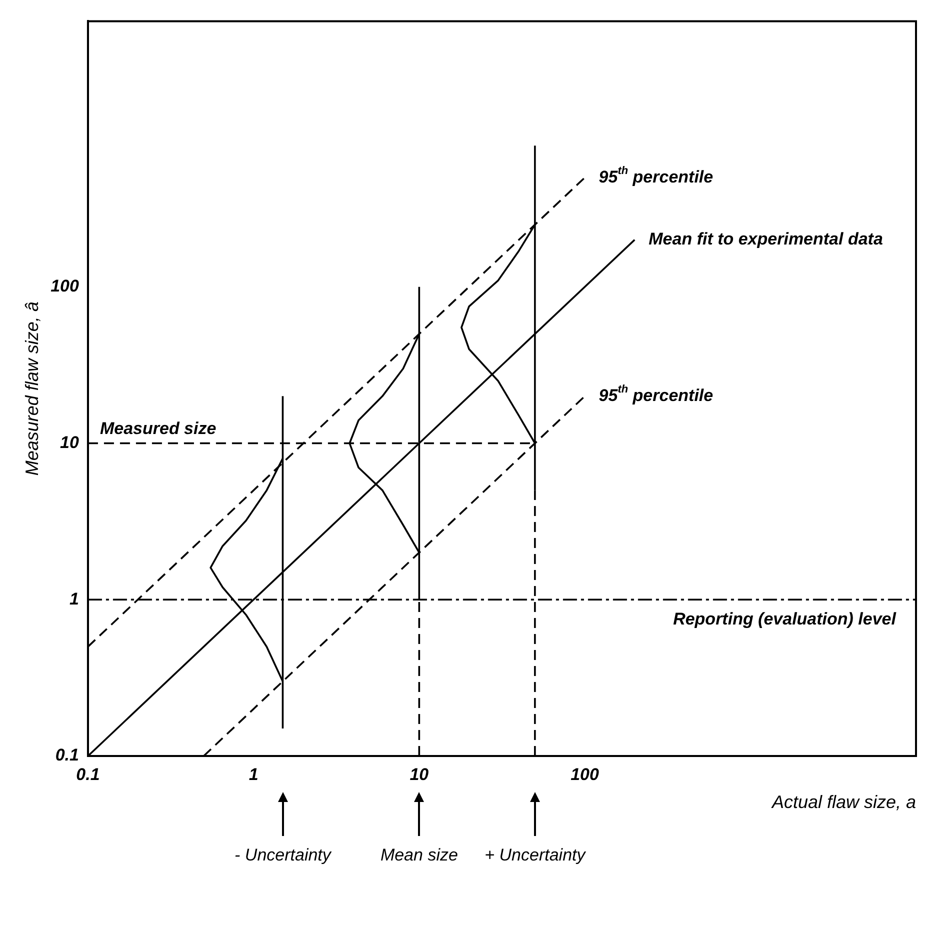  Describe the element at coordinates (585, 774) in the screenshot. I see `x-tick-label: 100` at that location.